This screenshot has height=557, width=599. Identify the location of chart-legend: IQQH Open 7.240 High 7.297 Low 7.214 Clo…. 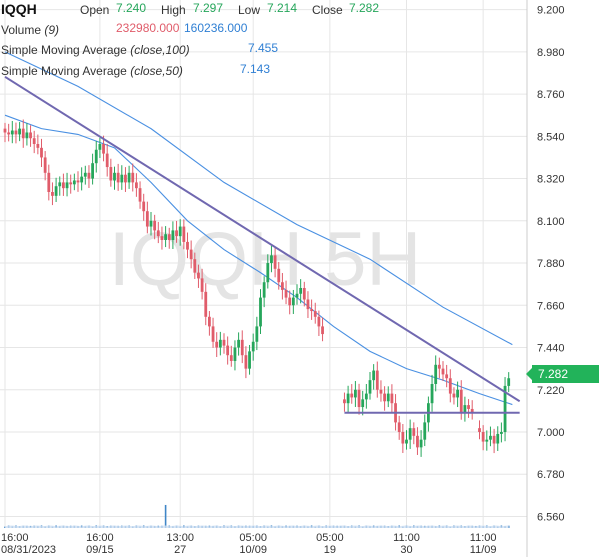
(190, 40).